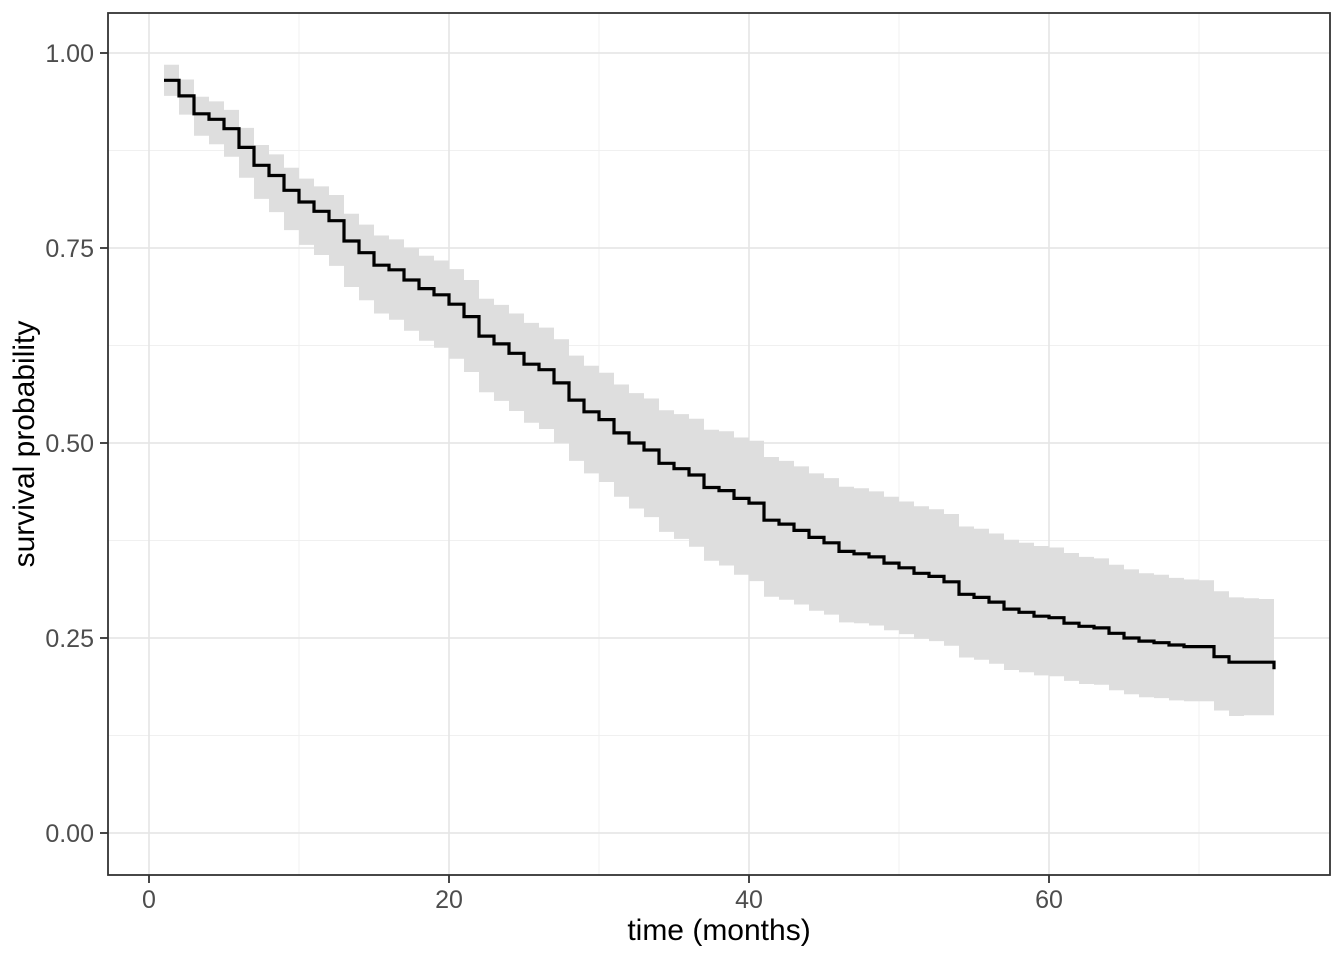  I want to click on x-axis-title: time (months), so click(718, 930).